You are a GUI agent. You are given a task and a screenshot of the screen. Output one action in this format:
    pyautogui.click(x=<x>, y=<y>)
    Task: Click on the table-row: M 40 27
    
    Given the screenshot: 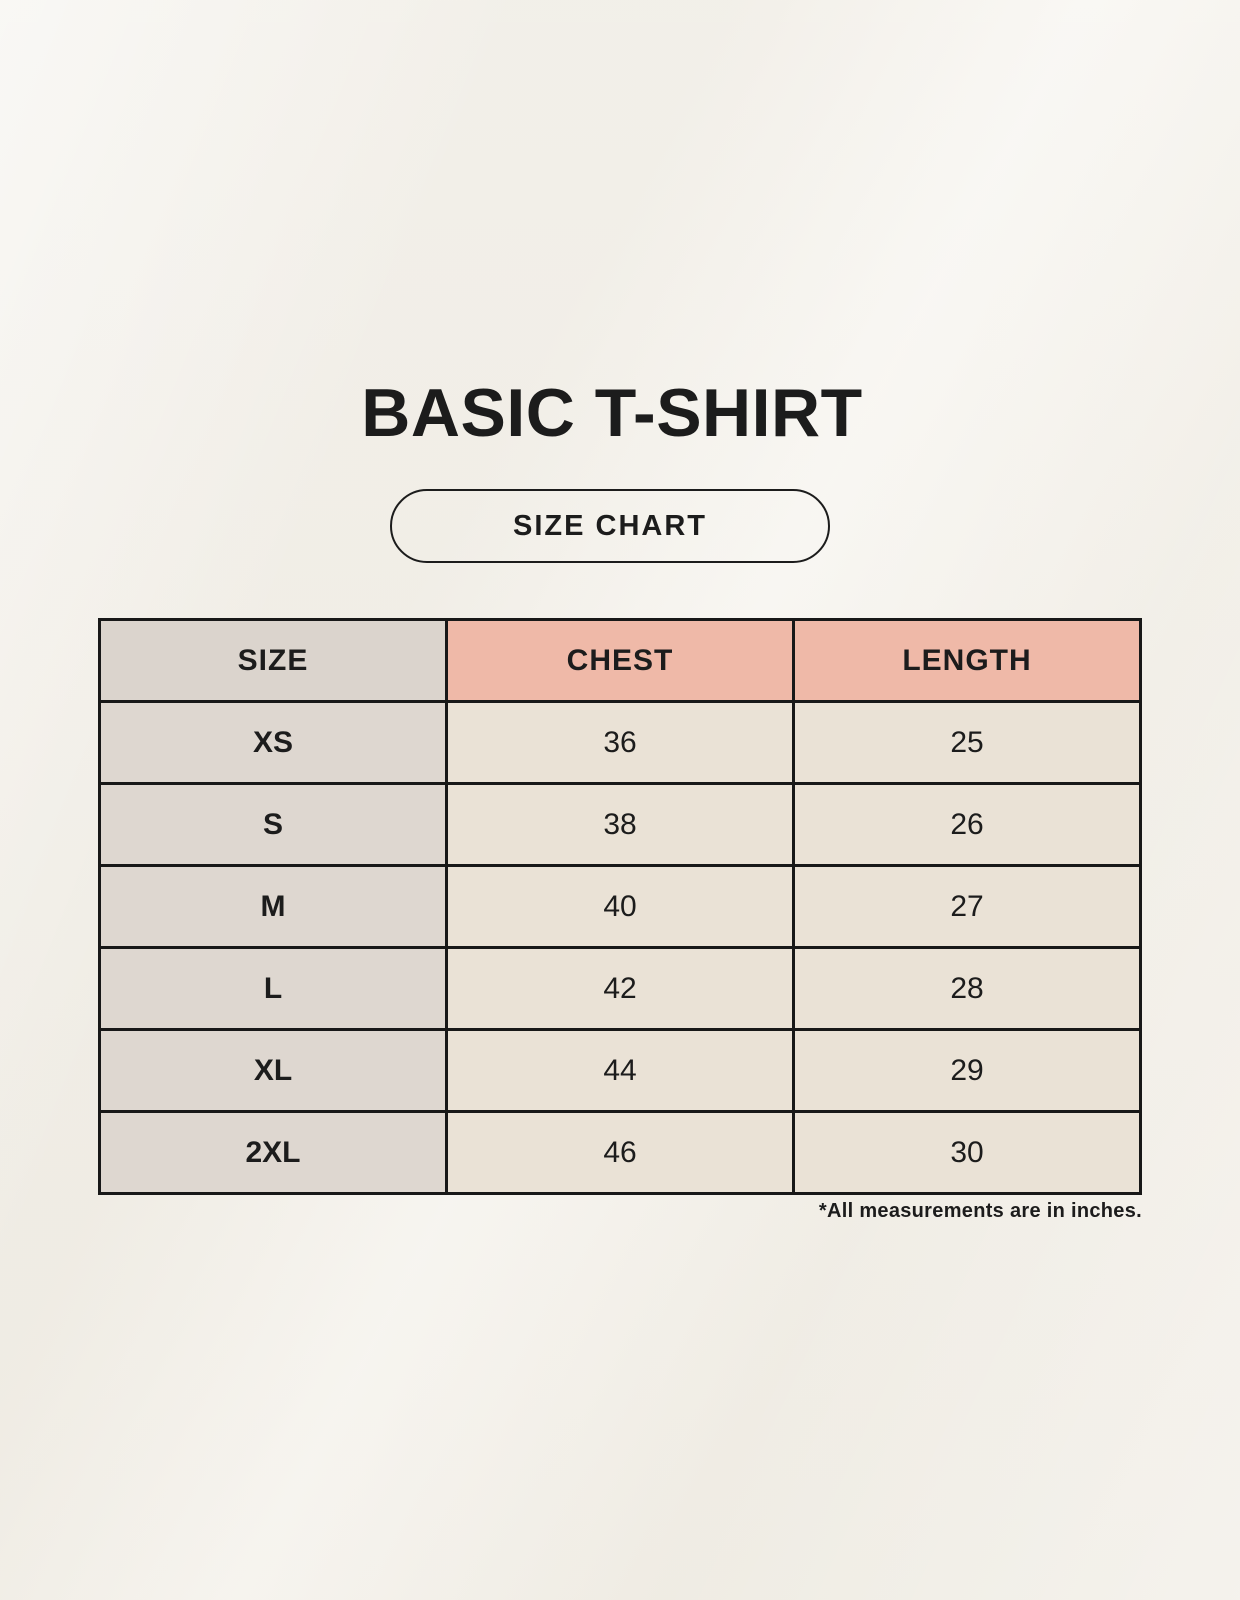 What is the action you would take?
    pyautogui.click(x=620, y=906)
    